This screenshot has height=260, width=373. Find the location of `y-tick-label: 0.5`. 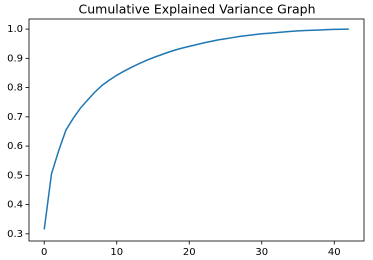

y-tick-label: 0.5 is located at coordinates (15, 175).